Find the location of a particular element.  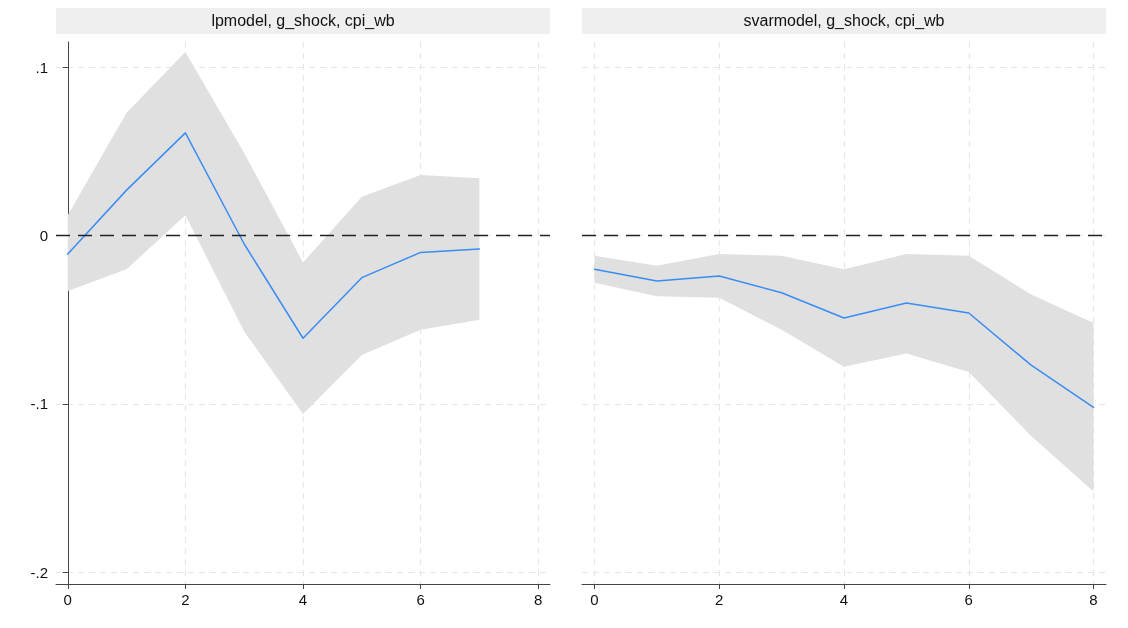

chart-title: lpmodel, g_shock, cpi_wb is located at coordinates (303, 21).